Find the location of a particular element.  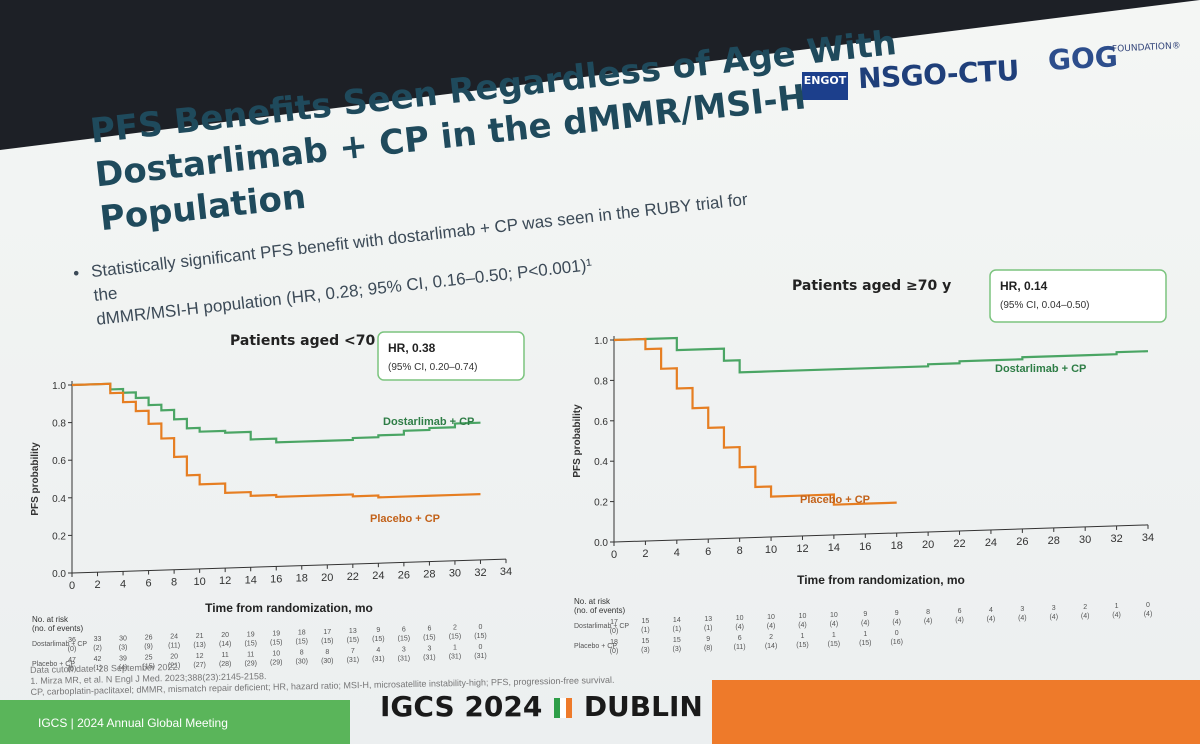

x-tick-label: 16 is located at coordinates (276, 579).